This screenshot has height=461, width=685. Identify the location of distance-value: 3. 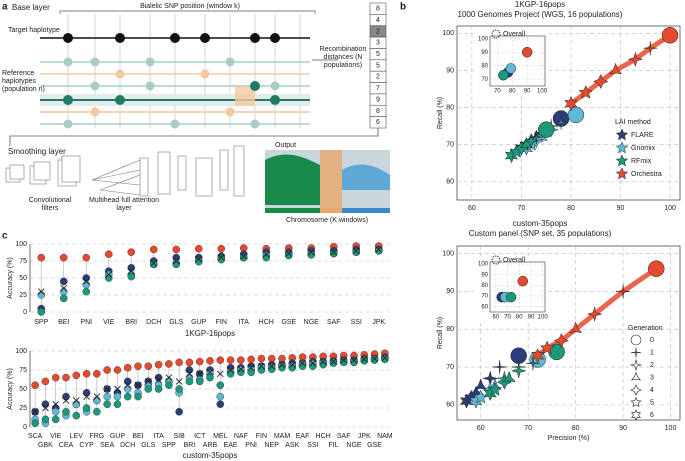
(378, 43).